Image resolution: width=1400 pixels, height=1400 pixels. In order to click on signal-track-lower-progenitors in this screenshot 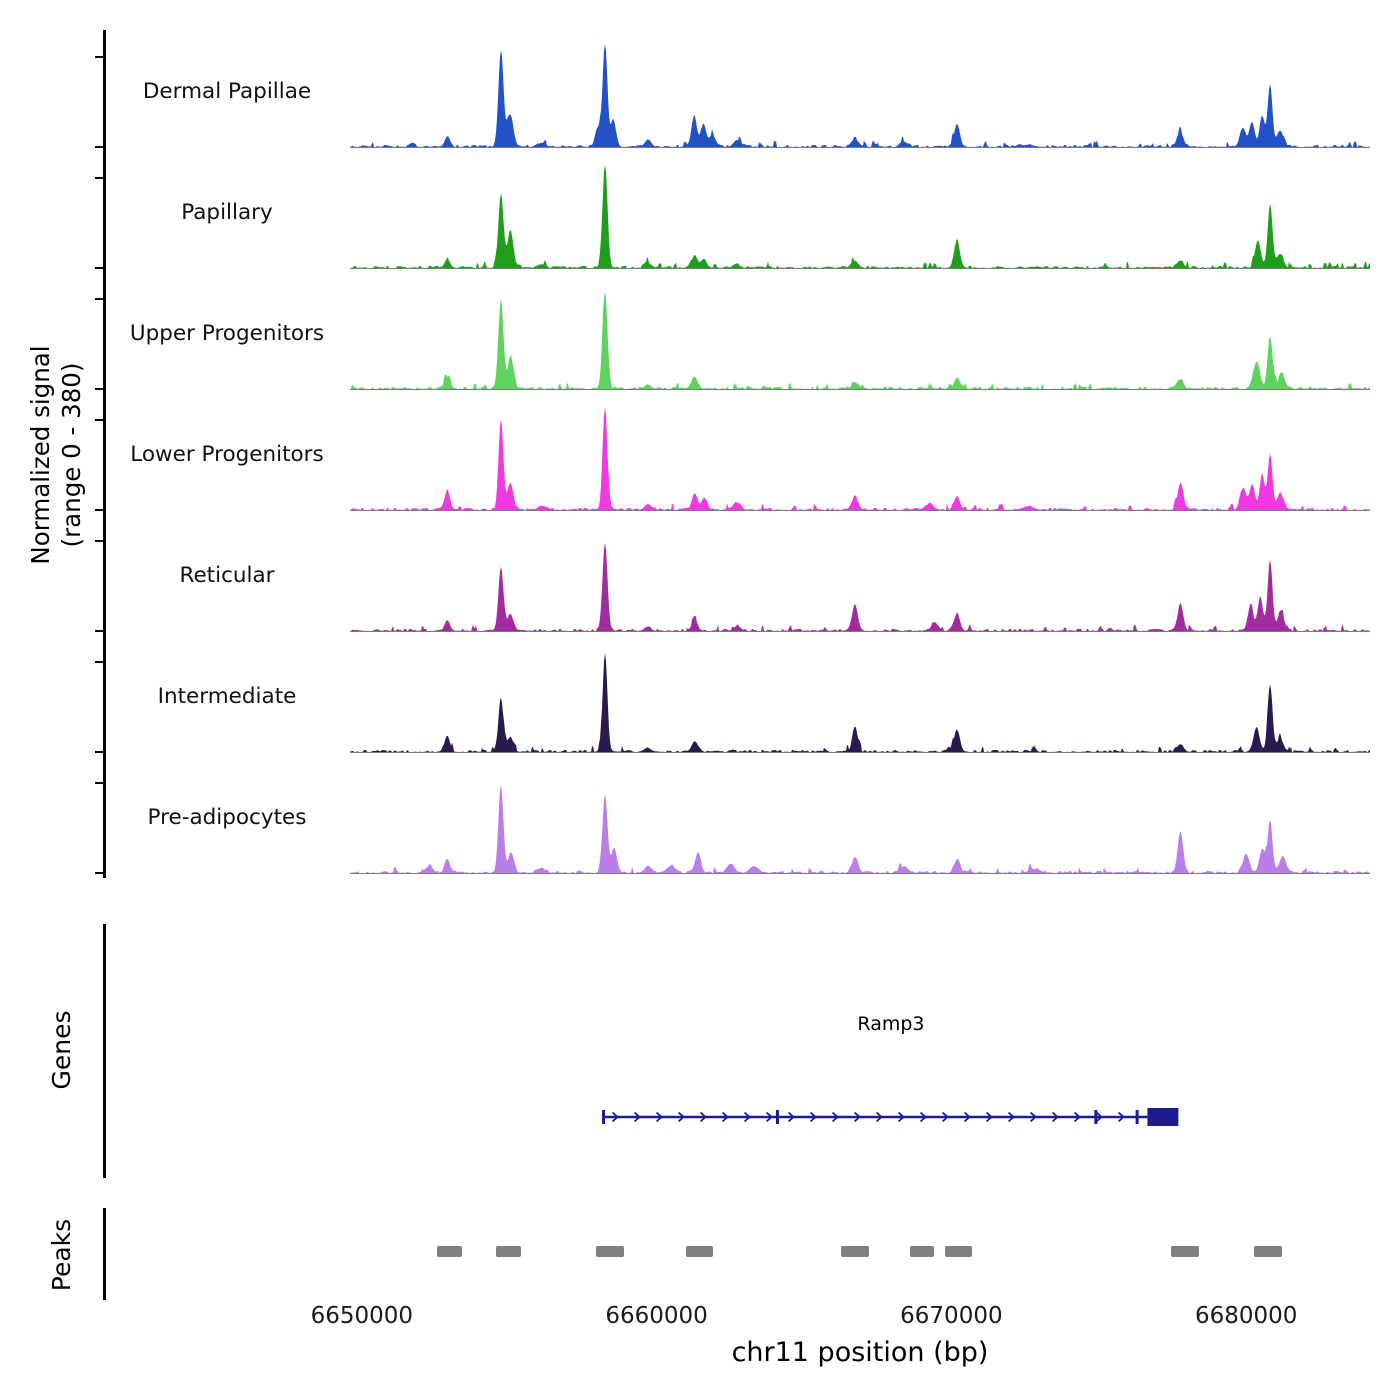, I will do `click(860, 459)`.